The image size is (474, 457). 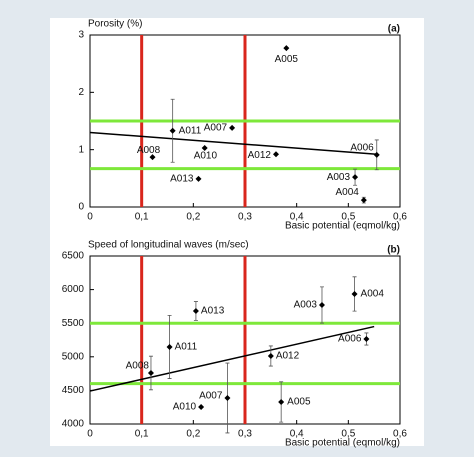 What do you see at coordinates (73, 256) in the screenshot?
I see `y-tick-label: 6500` at bounding box center [73, 256].